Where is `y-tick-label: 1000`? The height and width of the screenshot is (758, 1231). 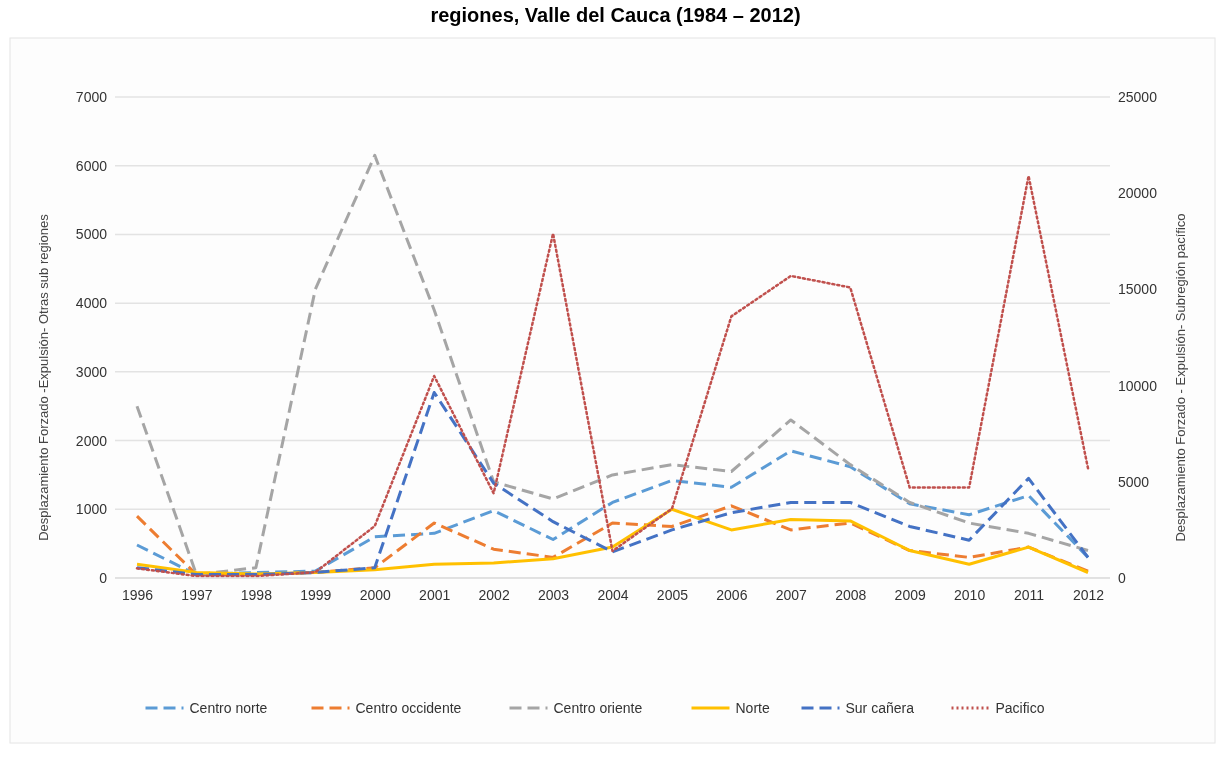 y-tick-label: 1000 is located at coordinates (91, 509).